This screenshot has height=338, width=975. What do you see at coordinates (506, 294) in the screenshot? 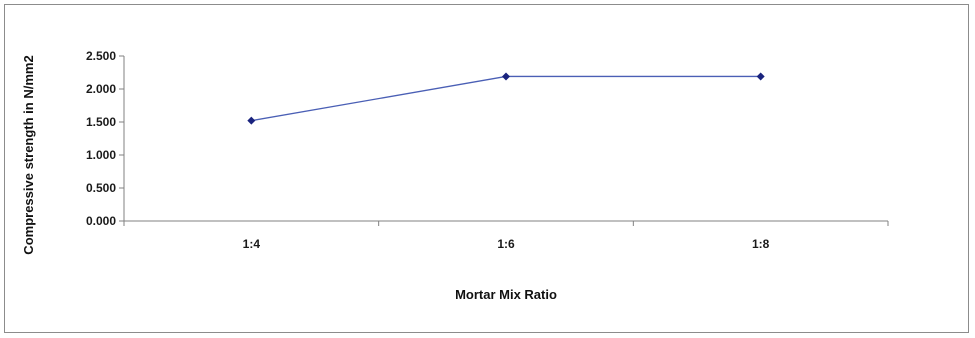
I see `x-axis-title: Mortar Mix Ratio` at bounding box center [506, 294].